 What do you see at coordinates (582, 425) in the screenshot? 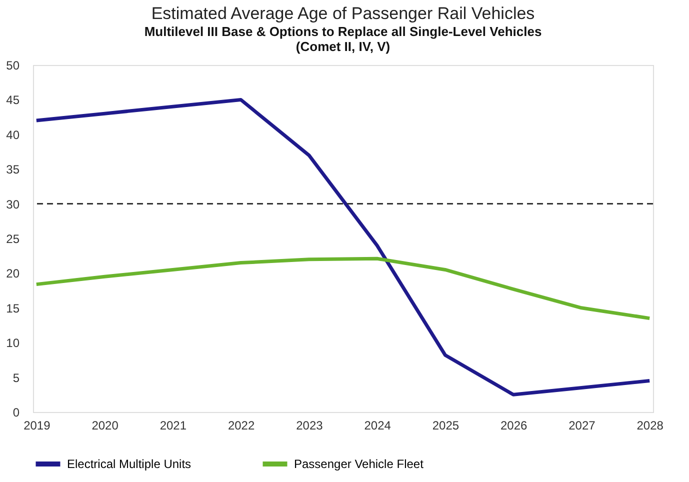
I see `x-tick-label: 2027` at bounding box center [582, 425].